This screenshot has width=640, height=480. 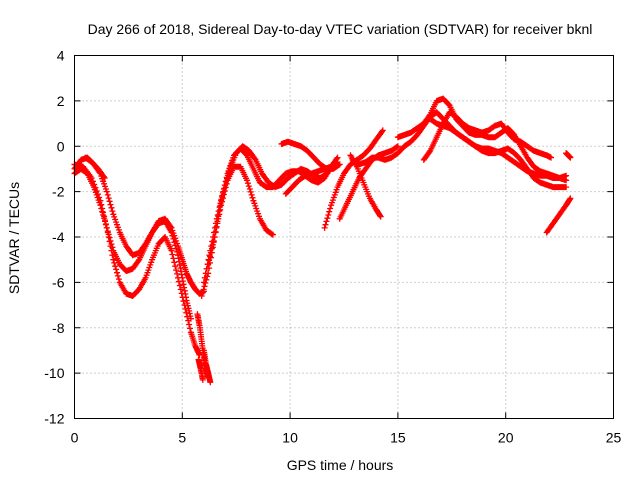 I want to click on x-tick-label: 0, so click(x=75, y=438).